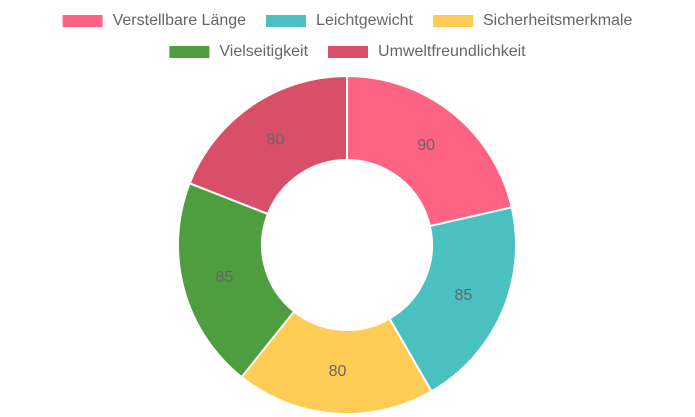 Image resolution: width=695 pixels, height=417 pixels. I want to click on legend-label: Sicherheitsmerkmale, so click(557, 20).